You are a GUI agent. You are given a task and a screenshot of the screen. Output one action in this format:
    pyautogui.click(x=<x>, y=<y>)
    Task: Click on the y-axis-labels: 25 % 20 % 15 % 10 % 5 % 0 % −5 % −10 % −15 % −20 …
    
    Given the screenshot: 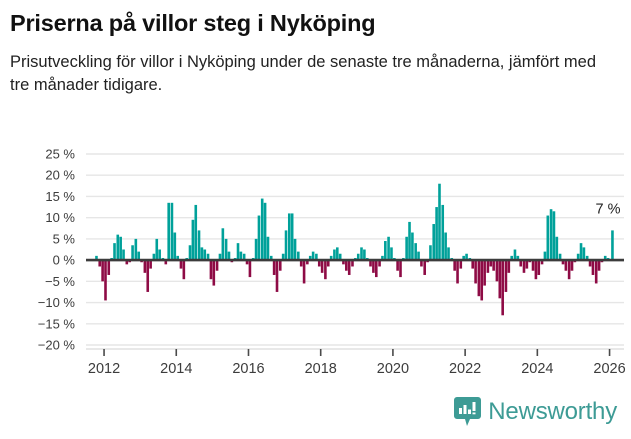 What is the action you would take?
    pyautogui.click(x=57, y=250)
    